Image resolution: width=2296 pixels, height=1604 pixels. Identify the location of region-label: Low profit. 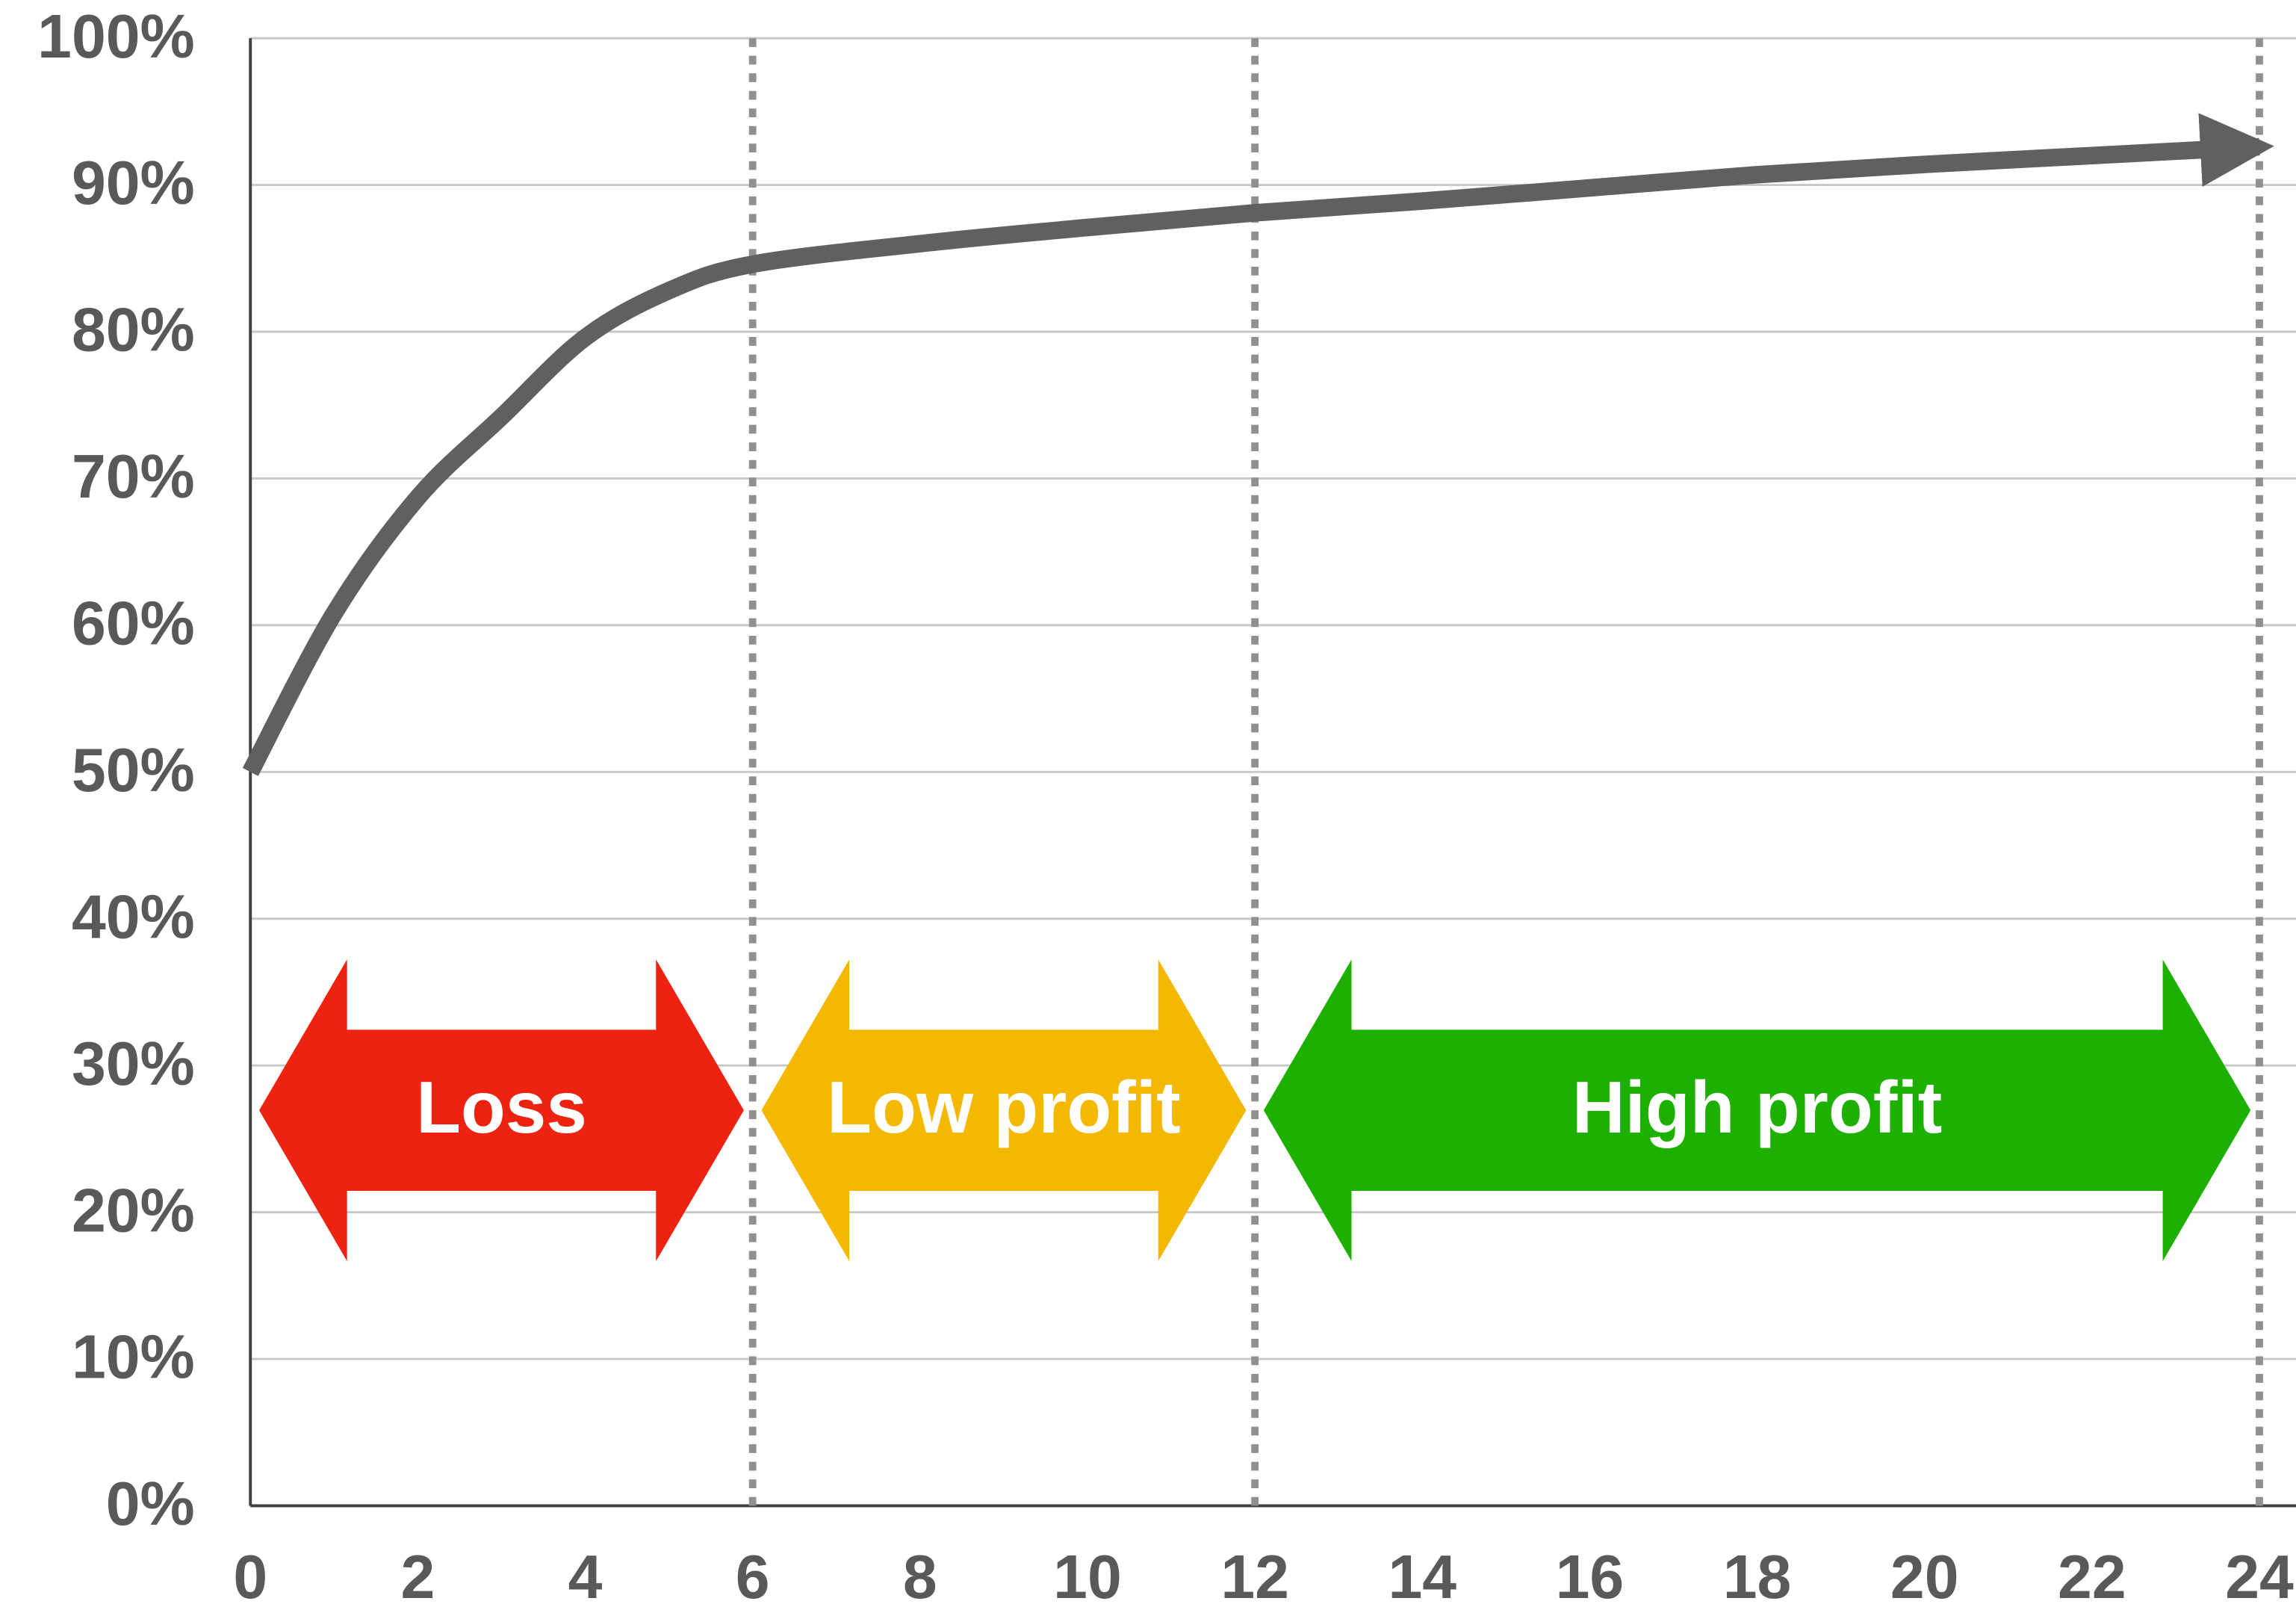
(1004, 1107).